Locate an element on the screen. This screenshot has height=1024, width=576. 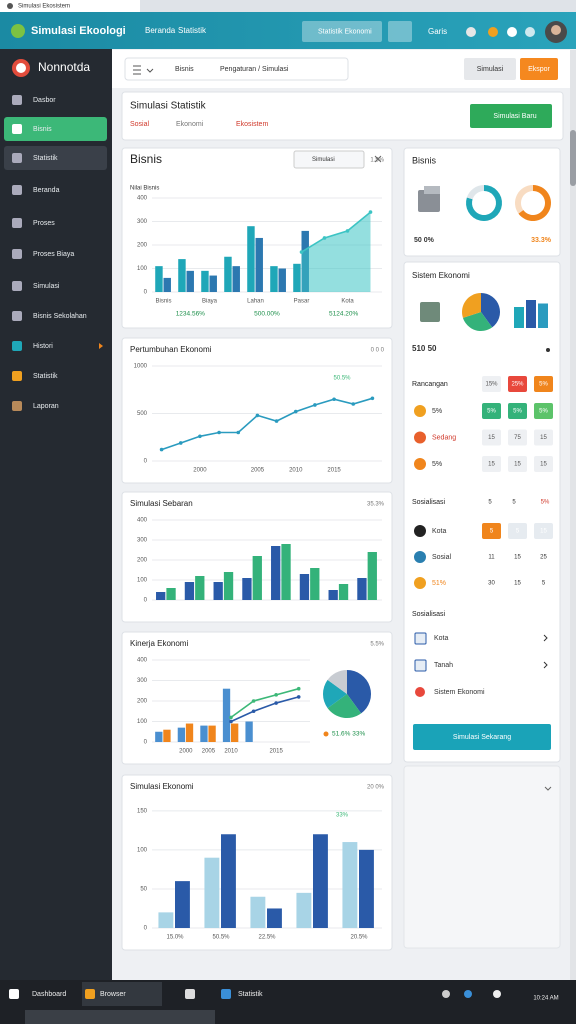
menu-item: Dasbor is located at coordinates (44, 100).